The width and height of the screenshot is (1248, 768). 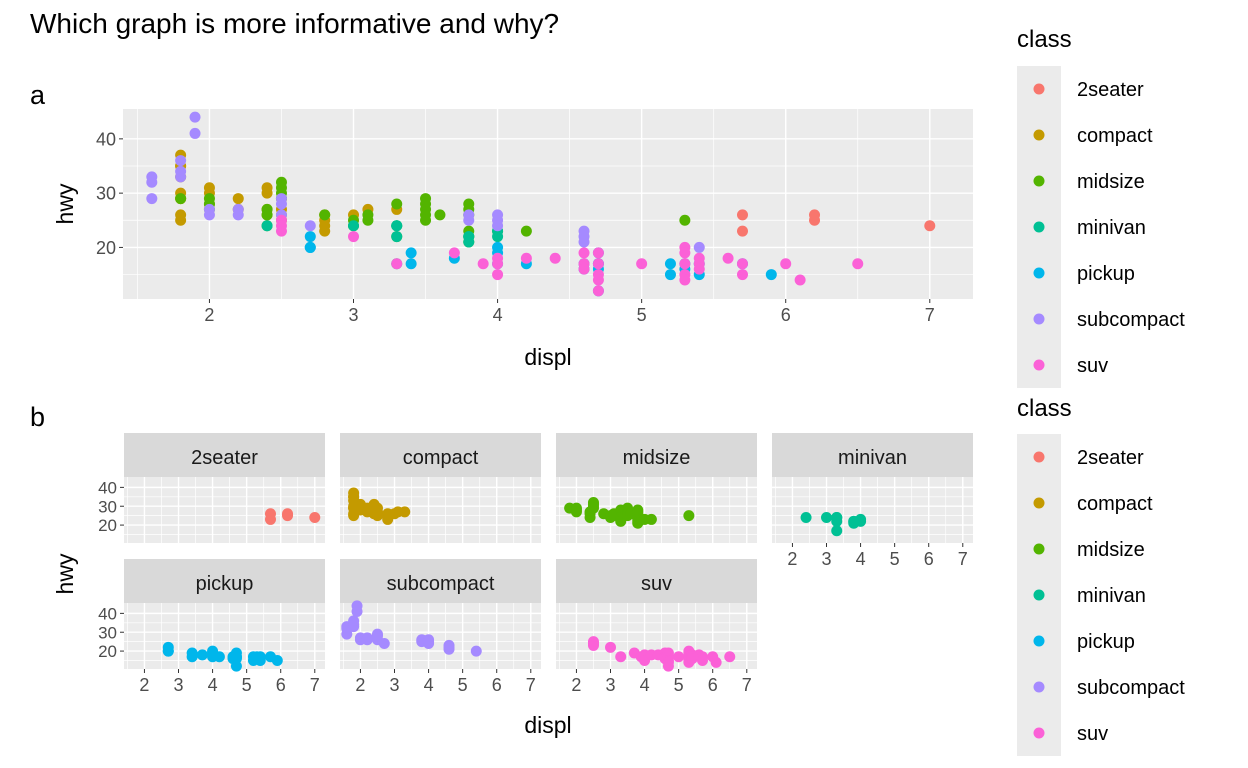 I want to click on facet-pickup-x-tick-label: 7, so click(x=315, y=685).